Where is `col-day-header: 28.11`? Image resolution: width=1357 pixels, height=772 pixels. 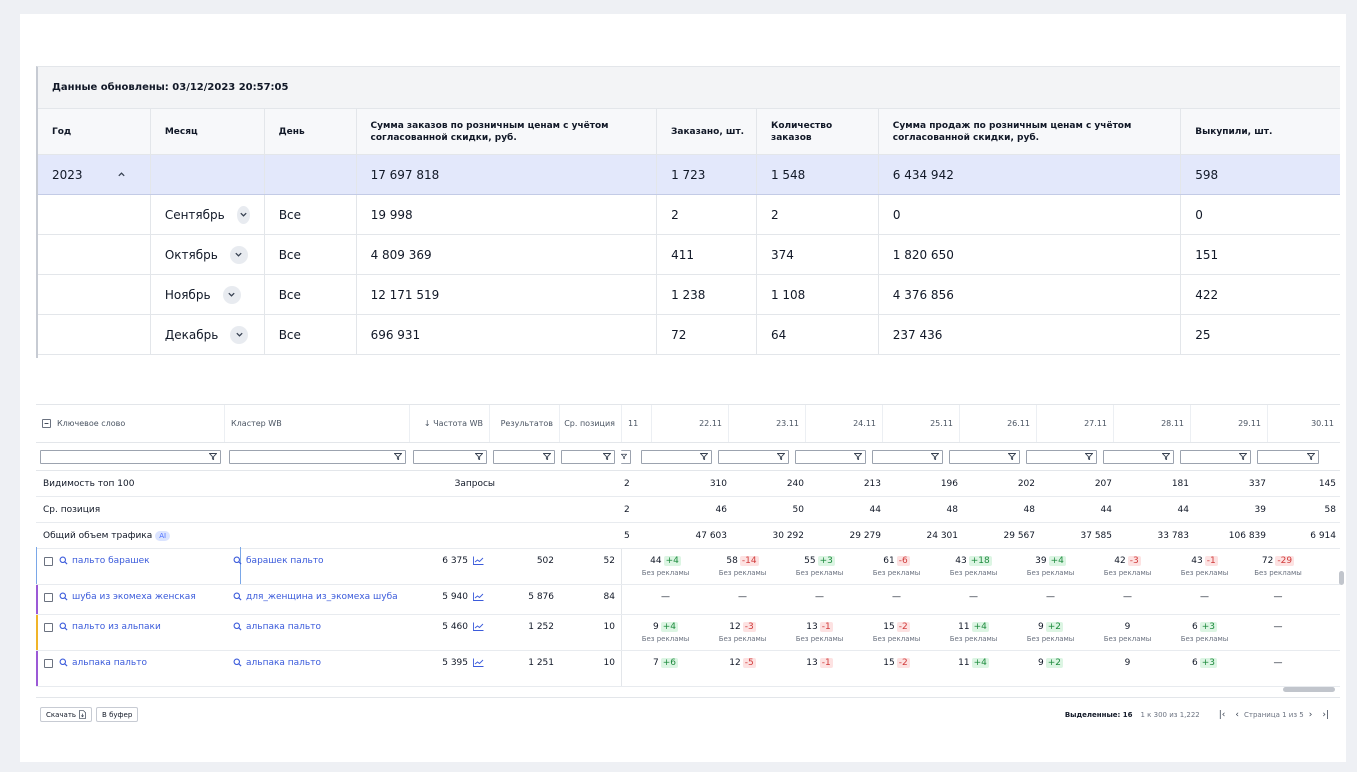
col-day-header: 28.11 is located at coordinates (1152, 423).